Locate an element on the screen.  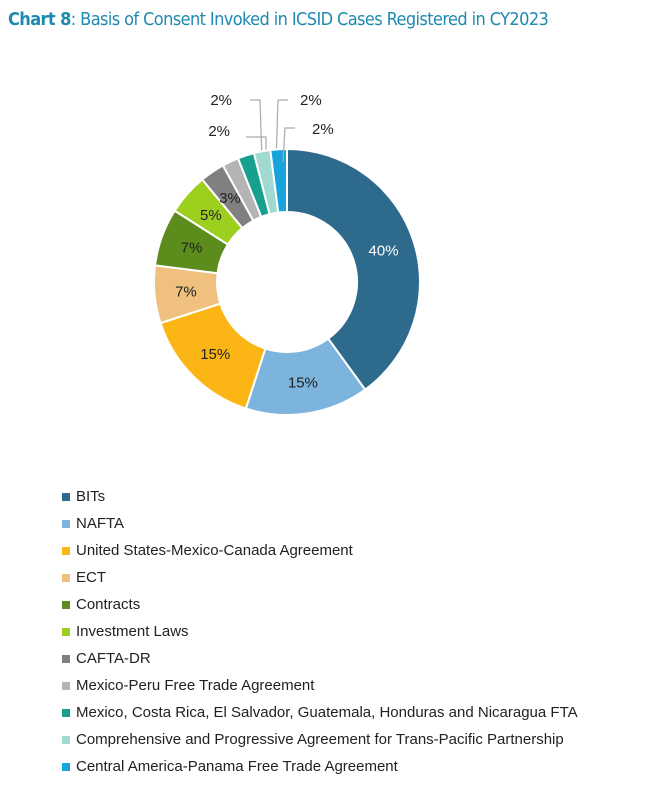
legend-item: Mexico-Peru Free Trade Agreement is located at coordinates (320, 685).